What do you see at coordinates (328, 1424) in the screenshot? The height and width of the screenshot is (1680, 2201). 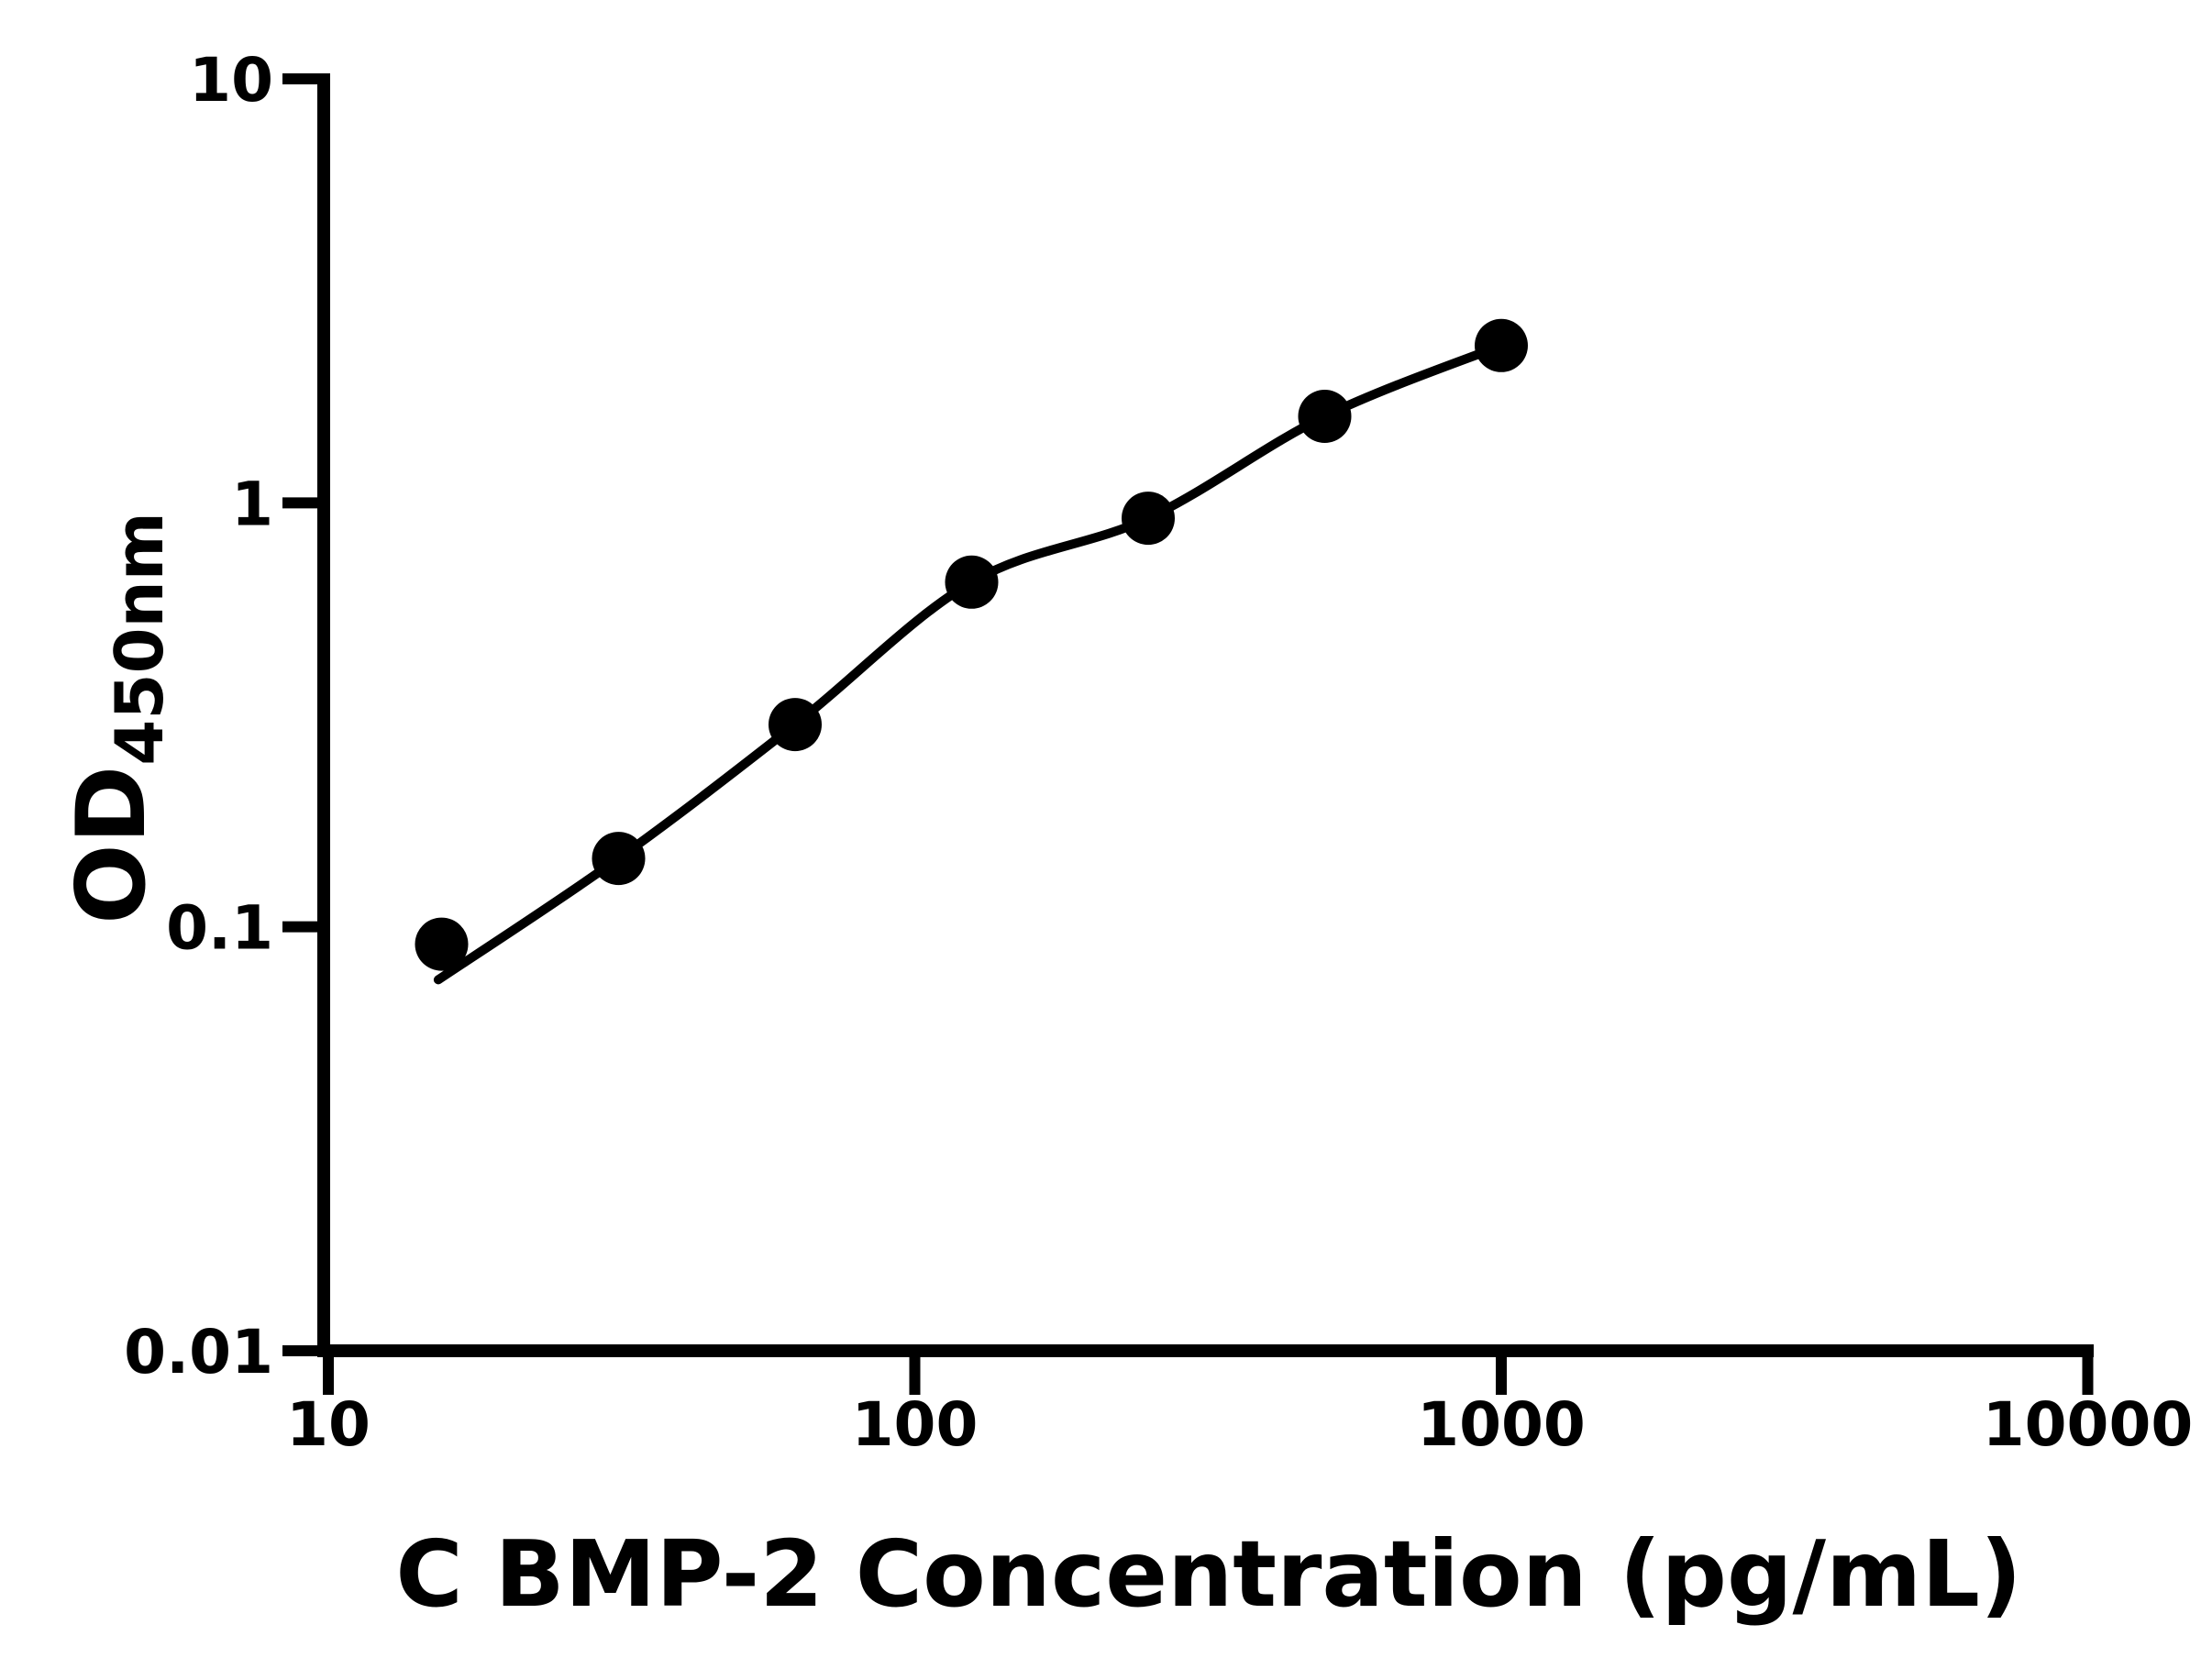 I see `x-tick-label: 10` at bounding box center [328, 1424].